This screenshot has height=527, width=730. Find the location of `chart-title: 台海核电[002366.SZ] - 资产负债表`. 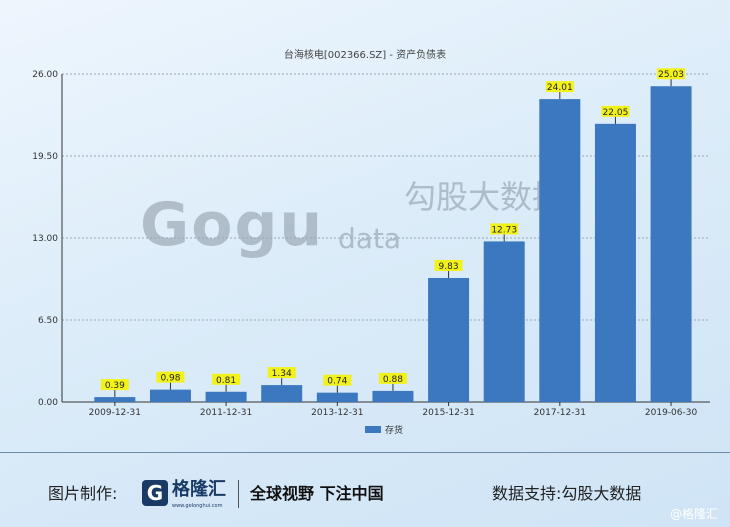

chart-title: 台海核电[002366.SZ] - 资产负债表 is located at coordinates (365, 55).